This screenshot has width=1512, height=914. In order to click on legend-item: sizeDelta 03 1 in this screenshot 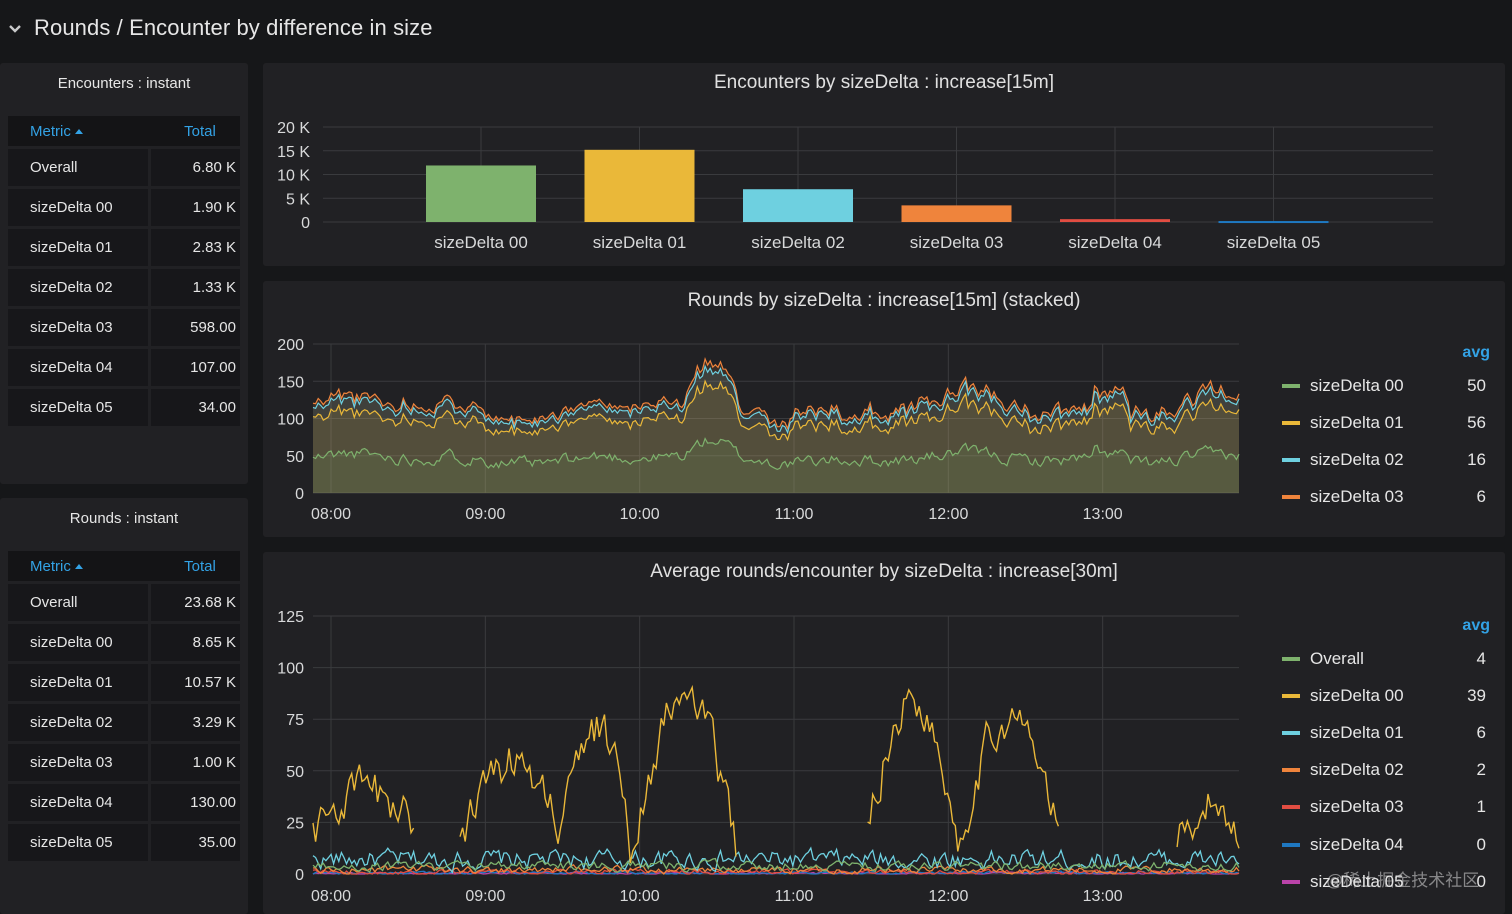, I will do `click(1379, 807)`.